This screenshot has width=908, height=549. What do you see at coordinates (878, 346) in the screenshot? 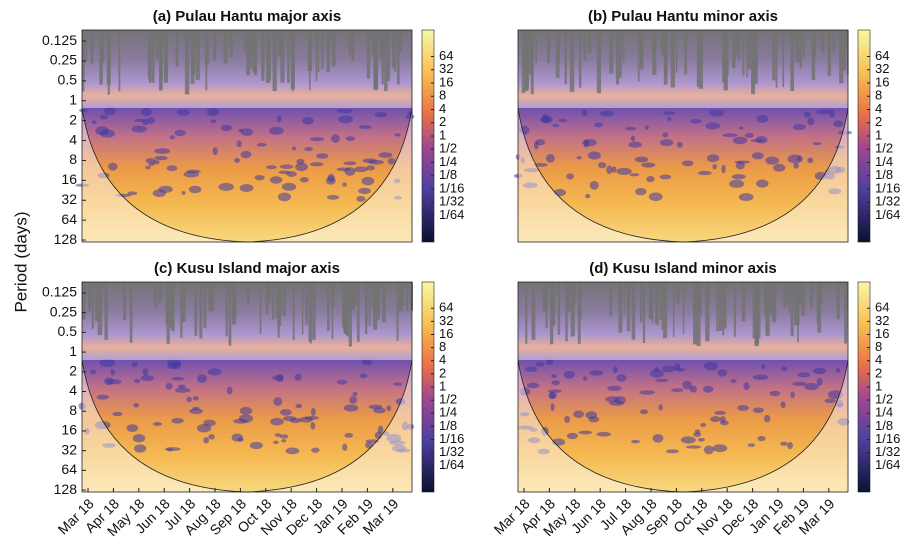
I see `colorbar-tick-label: 8` at bounding box center [878, 346].